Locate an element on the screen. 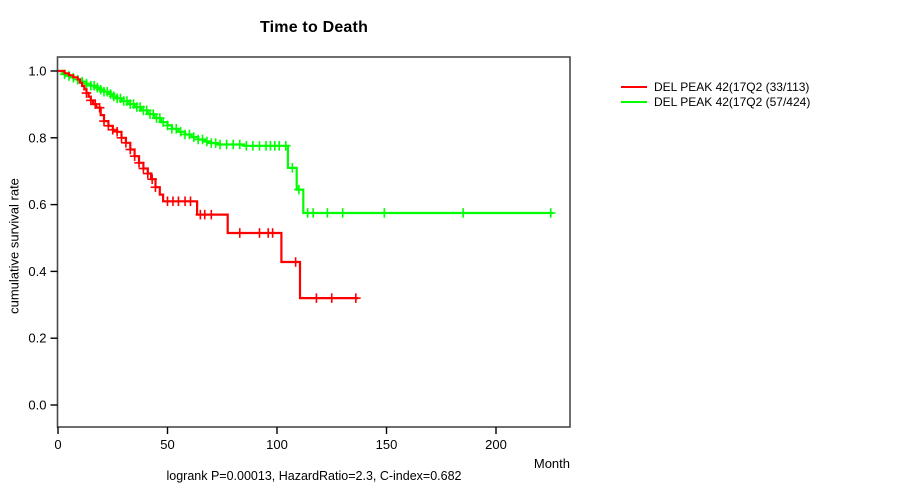  x-tick-label: 100 is located at coordinates (277, 444).